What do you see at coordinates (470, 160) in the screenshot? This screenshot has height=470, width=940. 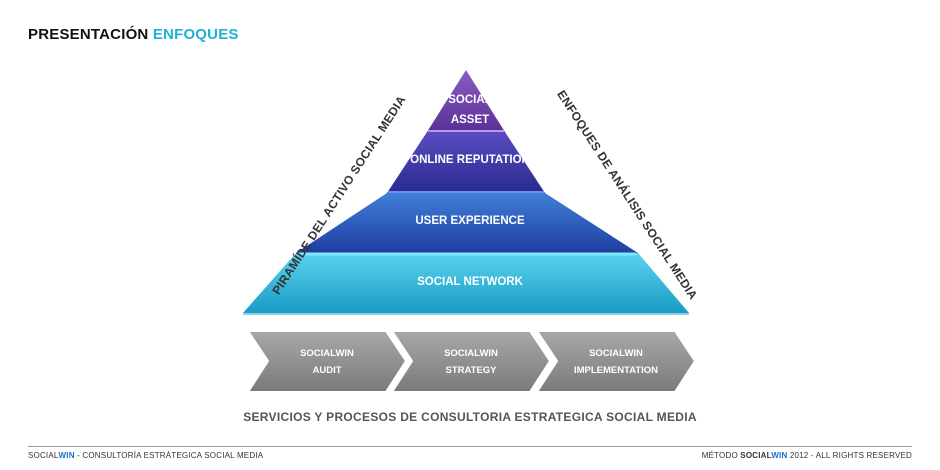 I see `pyramid-label-online-reputation: ONLINE REPUTATION` at bounding box center [470, 160].